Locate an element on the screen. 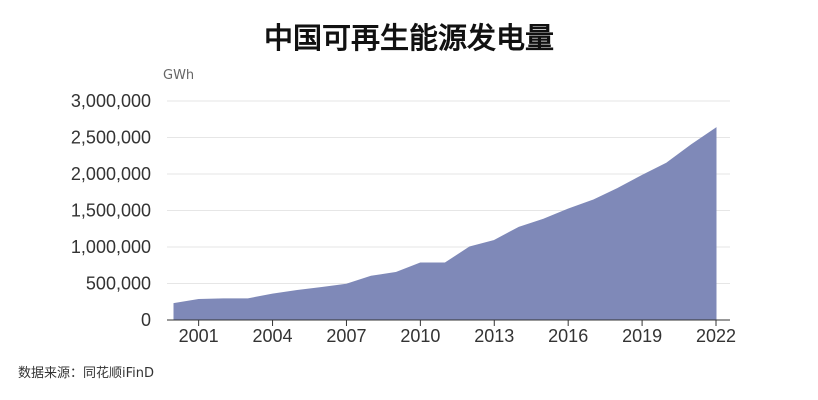 This screenshot has height=400, width=818. y-tick-label: 1,500,000 is located at coordinates (111, 211).